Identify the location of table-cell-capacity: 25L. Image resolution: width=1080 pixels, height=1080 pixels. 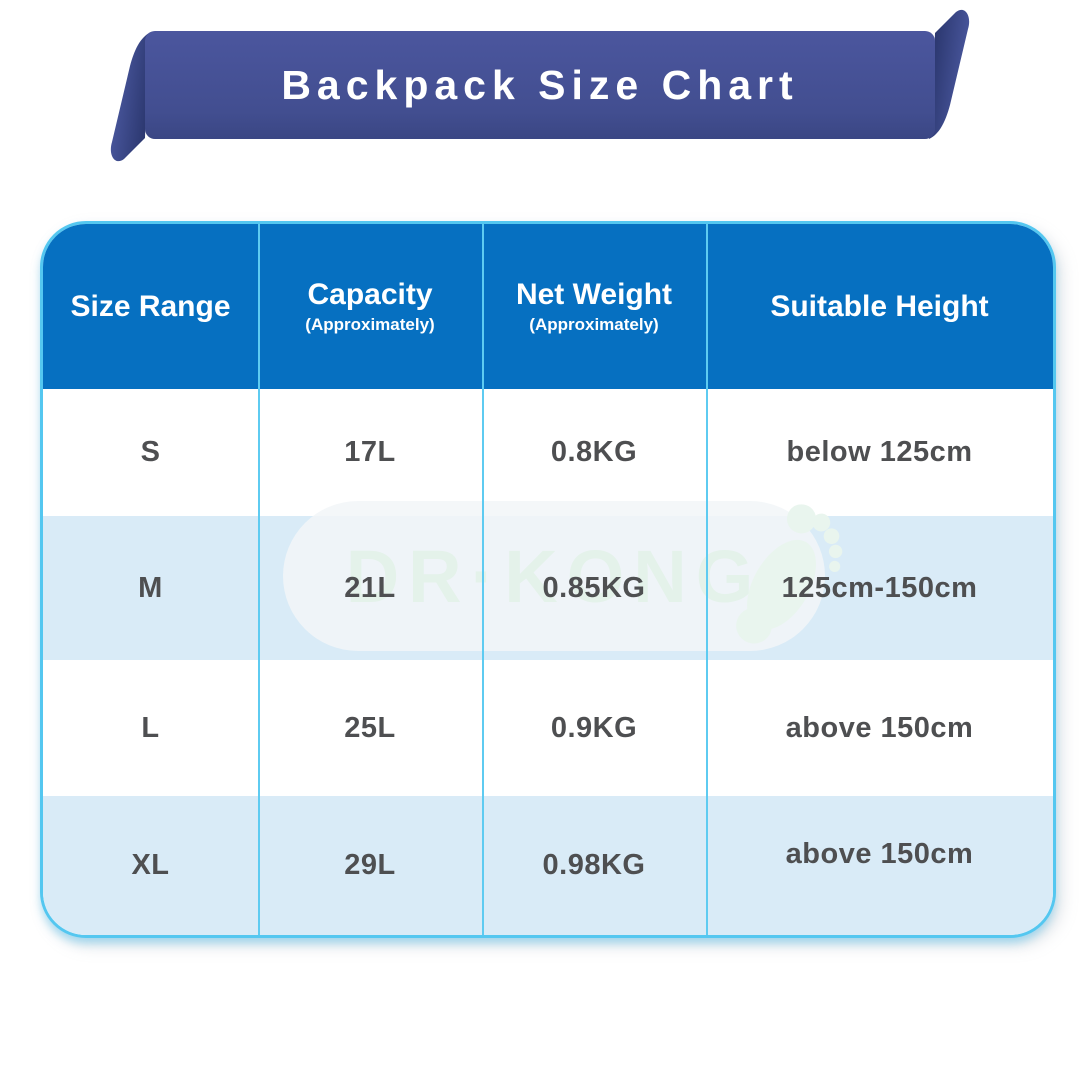
(370, 727).